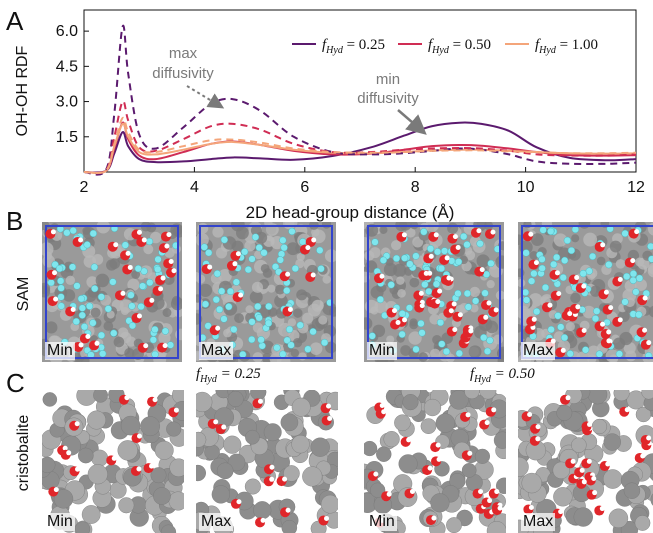  I want to click on row-label-cristobalite: cristobalite, so click(23, 453).